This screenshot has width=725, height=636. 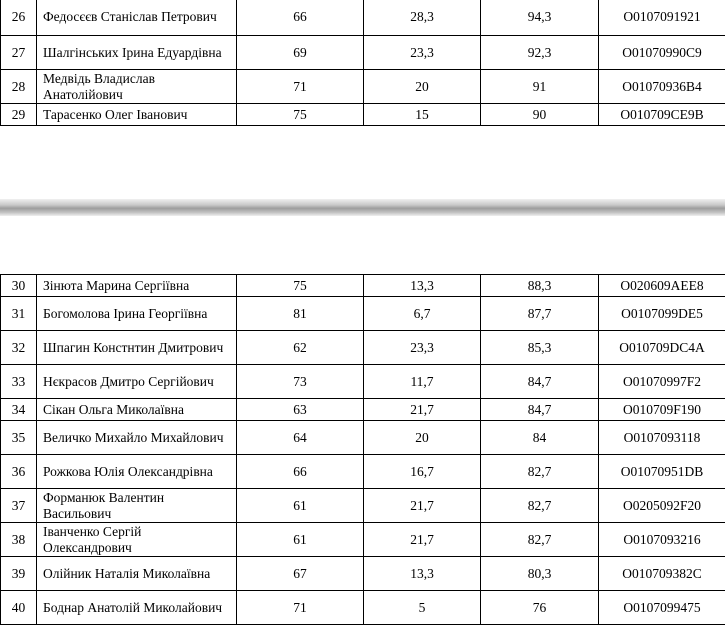 What do you see at coordinates (422, 381) in the screenshot?
I see `score-2: 11,7` at bounding box center [422, 381].